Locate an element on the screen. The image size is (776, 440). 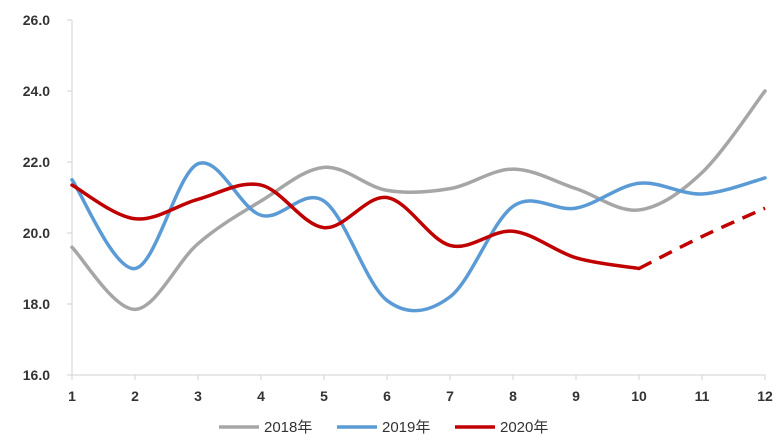
x-tick-label: 2 is located at coordinates (135, 396).